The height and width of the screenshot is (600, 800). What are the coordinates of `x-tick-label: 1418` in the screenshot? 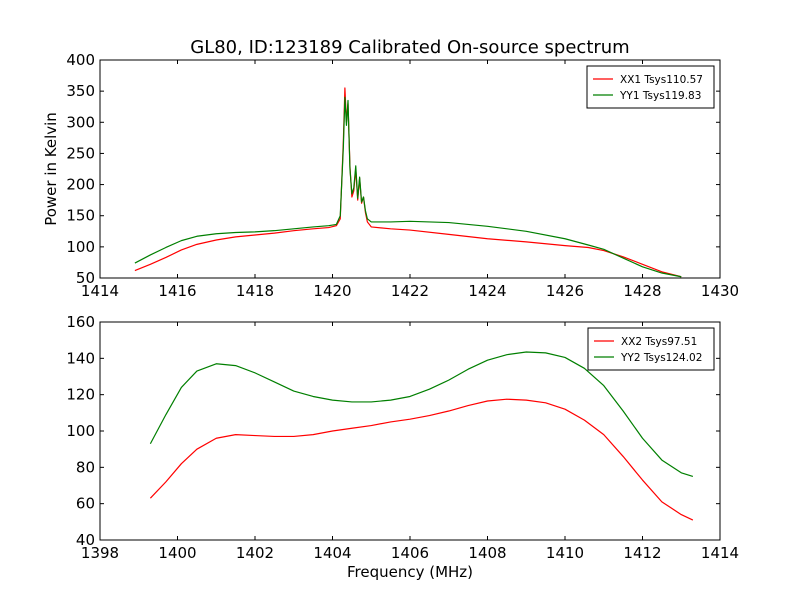 It's located at (255, 291).